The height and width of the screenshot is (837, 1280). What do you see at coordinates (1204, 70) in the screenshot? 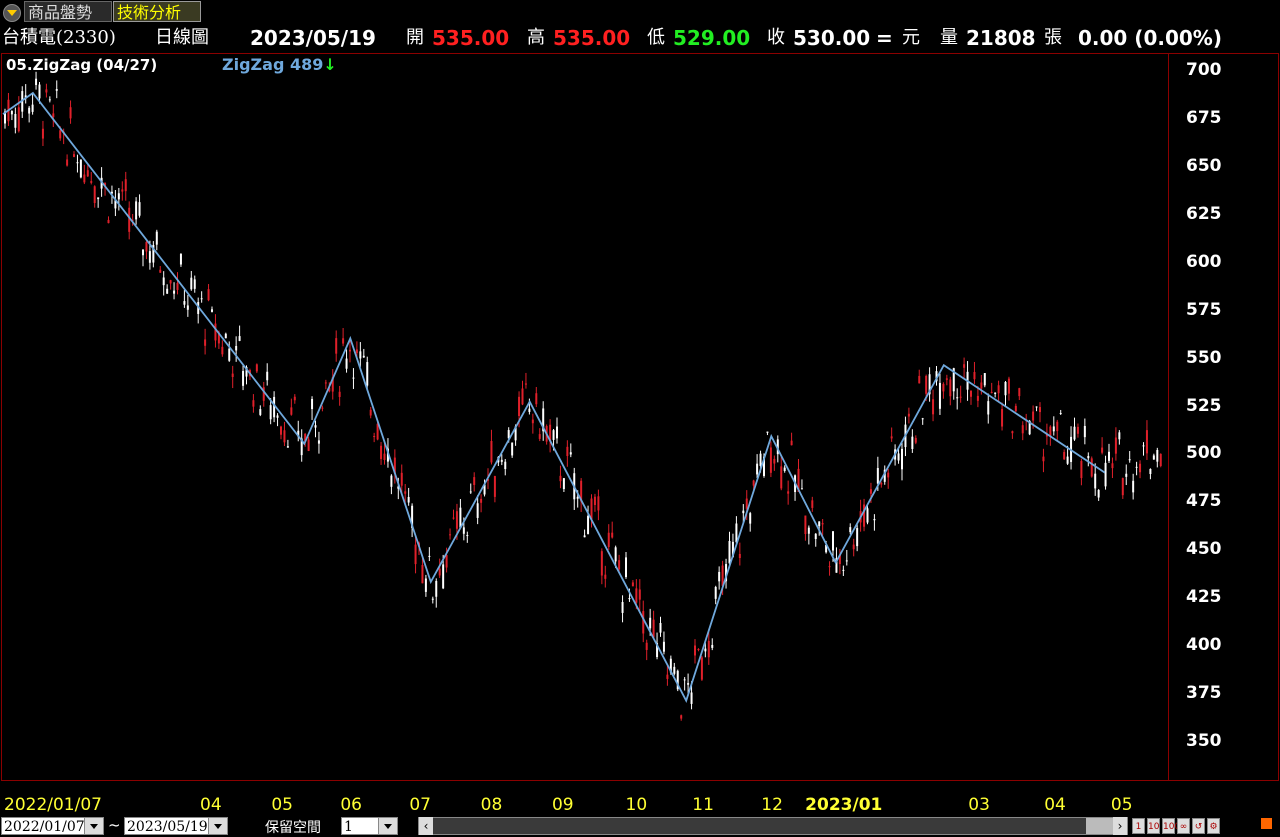
I see `y-tick-label: 700` at bounding box center [1204, 70].